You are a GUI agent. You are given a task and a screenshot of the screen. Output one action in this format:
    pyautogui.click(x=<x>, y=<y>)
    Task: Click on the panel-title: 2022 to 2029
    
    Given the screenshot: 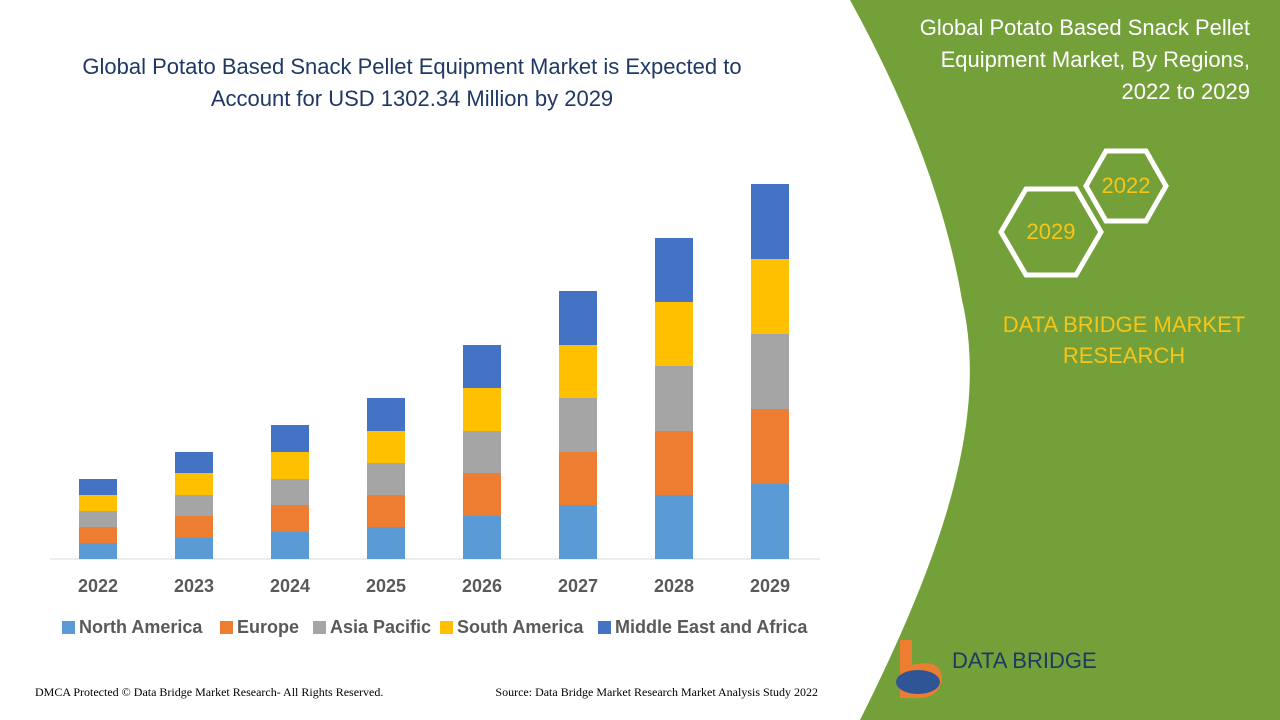 What is the action you would take?
    pyautogui.click(x=1186, y=91)
    